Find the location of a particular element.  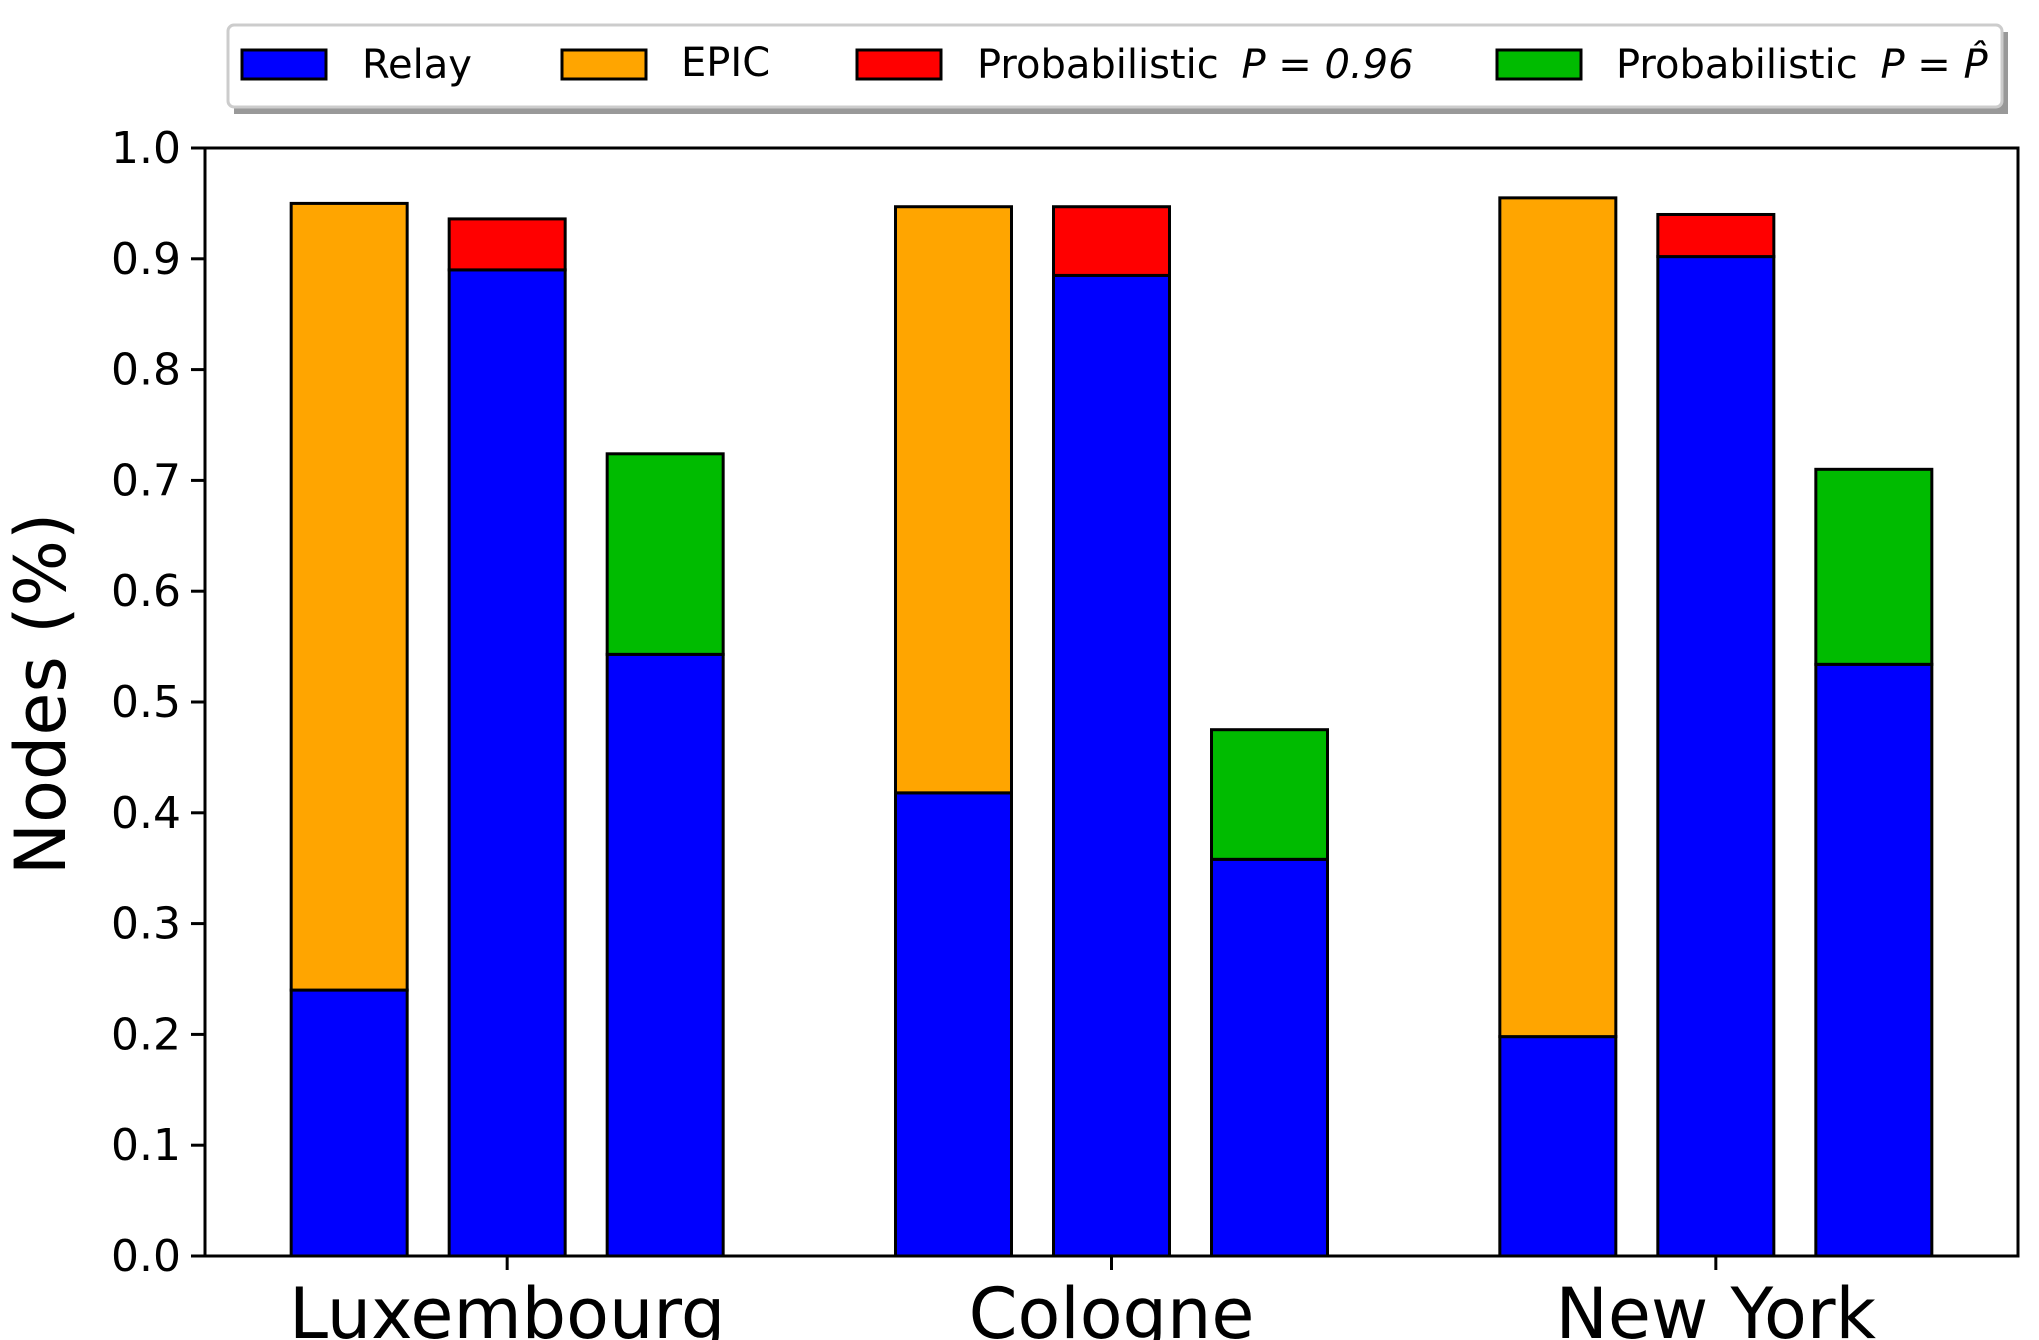

x-tick-label: Cologne is located at coordinates (1112, 1306).